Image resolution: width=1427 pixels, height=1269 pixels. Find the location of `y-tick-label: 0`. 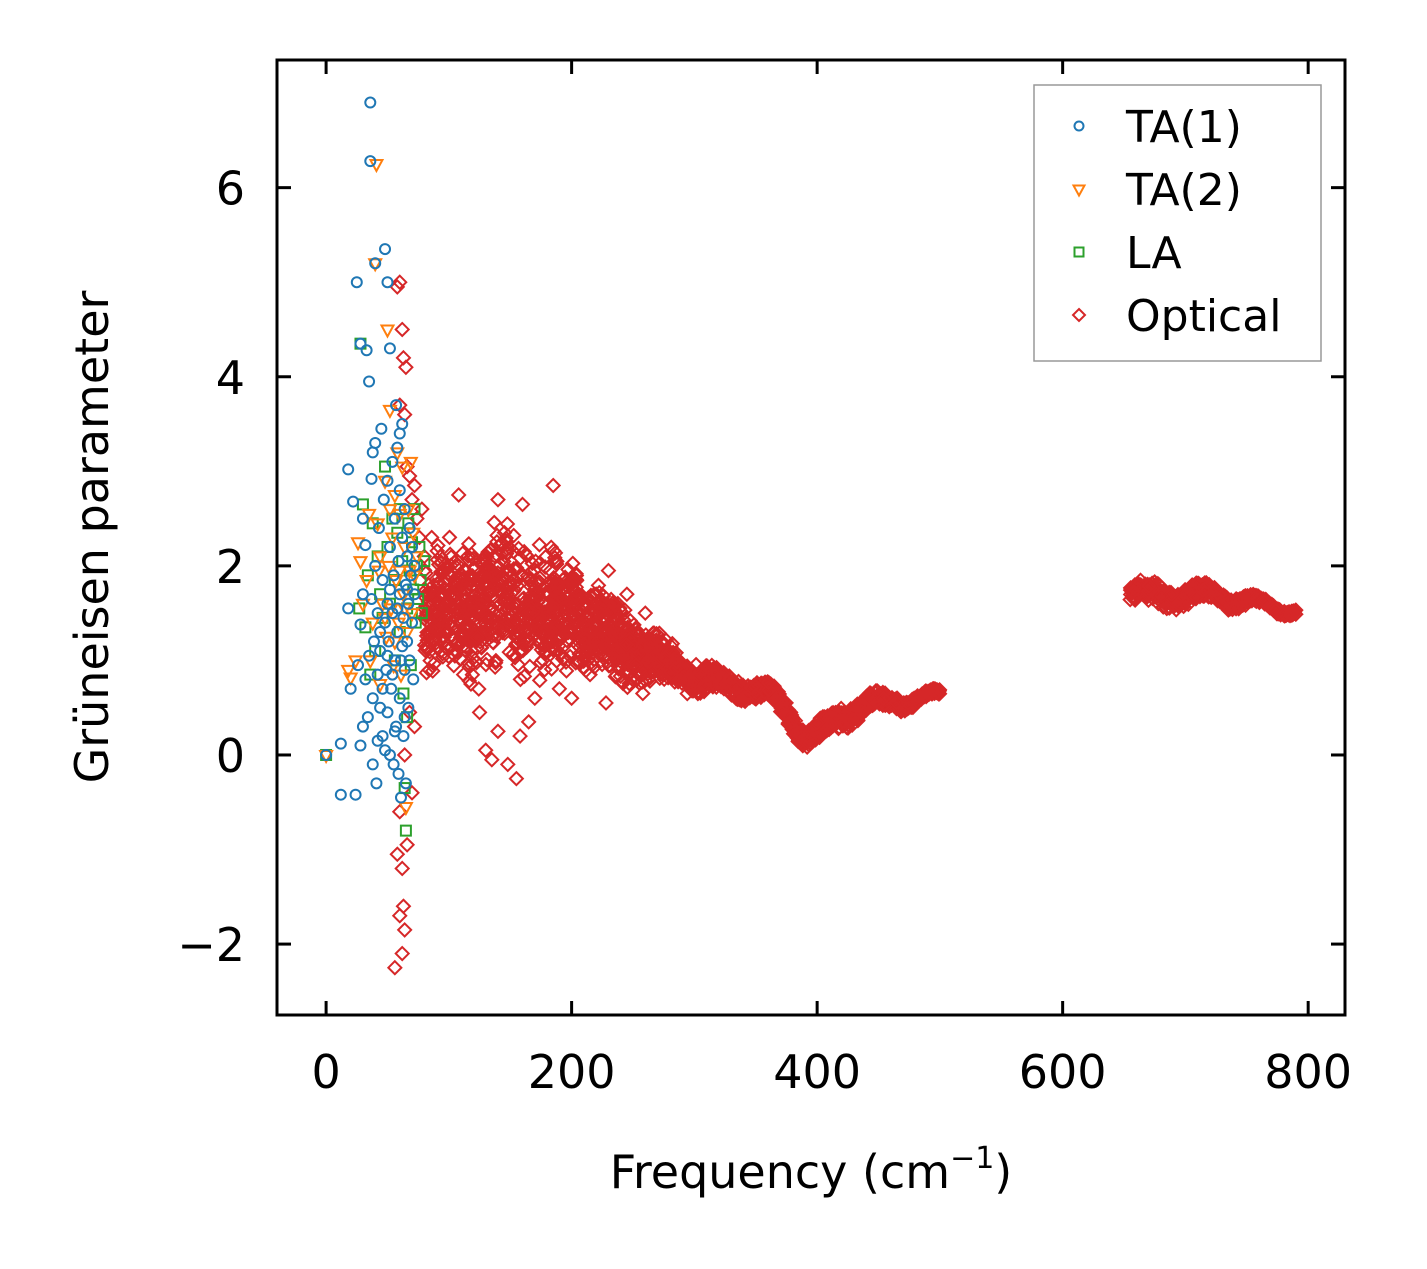

y-tick-label: 0 is located at coordinates (230, 756).